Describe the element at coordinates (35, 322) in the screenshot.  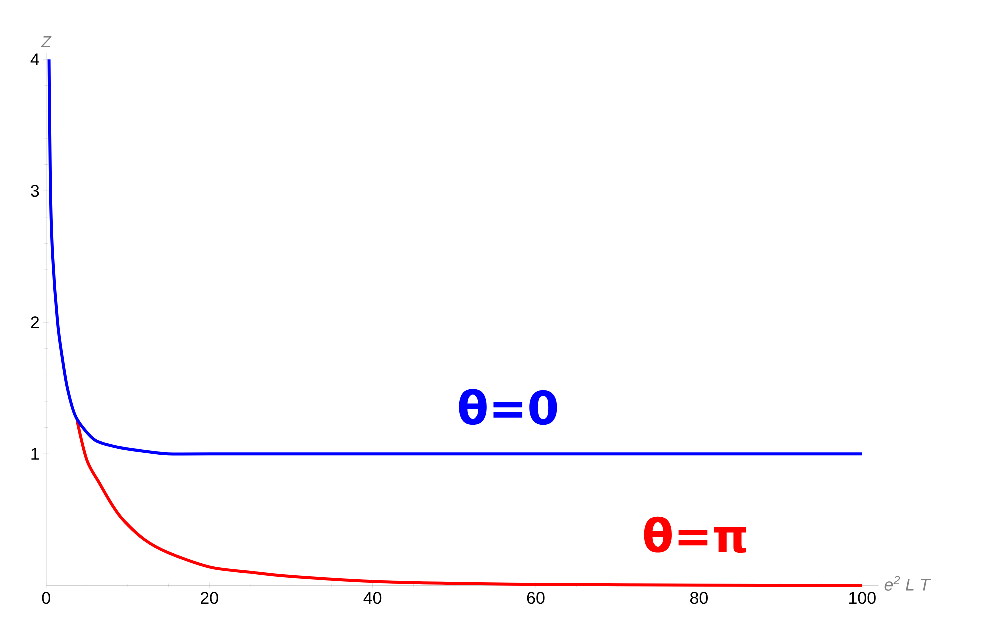
I see `y-tick-label: 2` at that location.